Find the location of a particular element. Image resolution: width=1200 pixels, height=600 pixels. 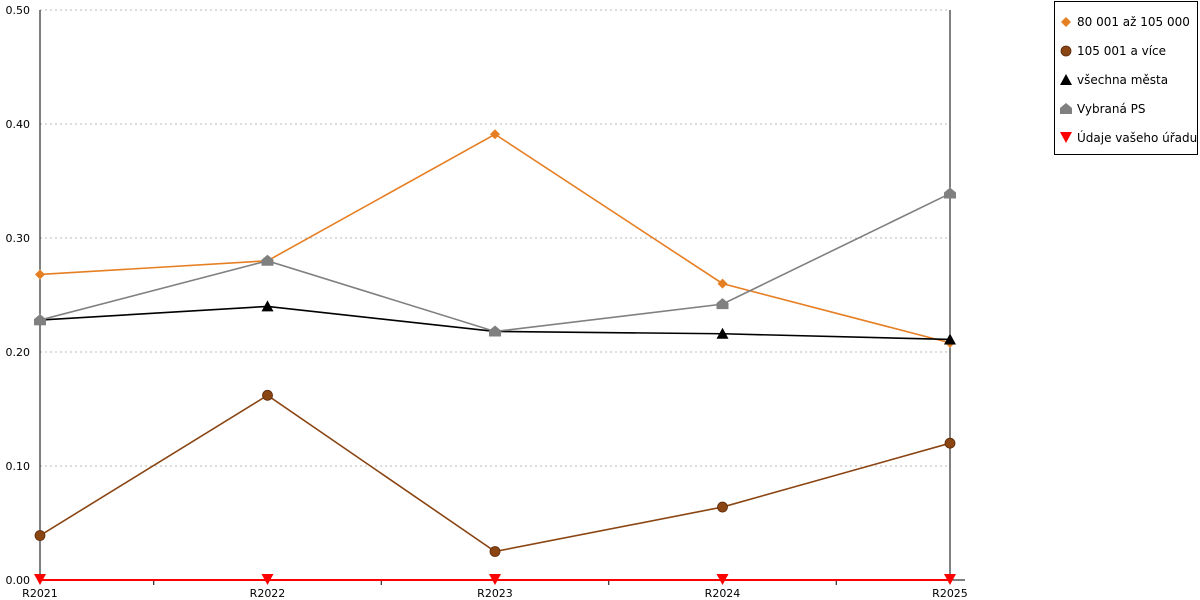

y-tick-label: 0.20 is located at coordinates (18, 352).